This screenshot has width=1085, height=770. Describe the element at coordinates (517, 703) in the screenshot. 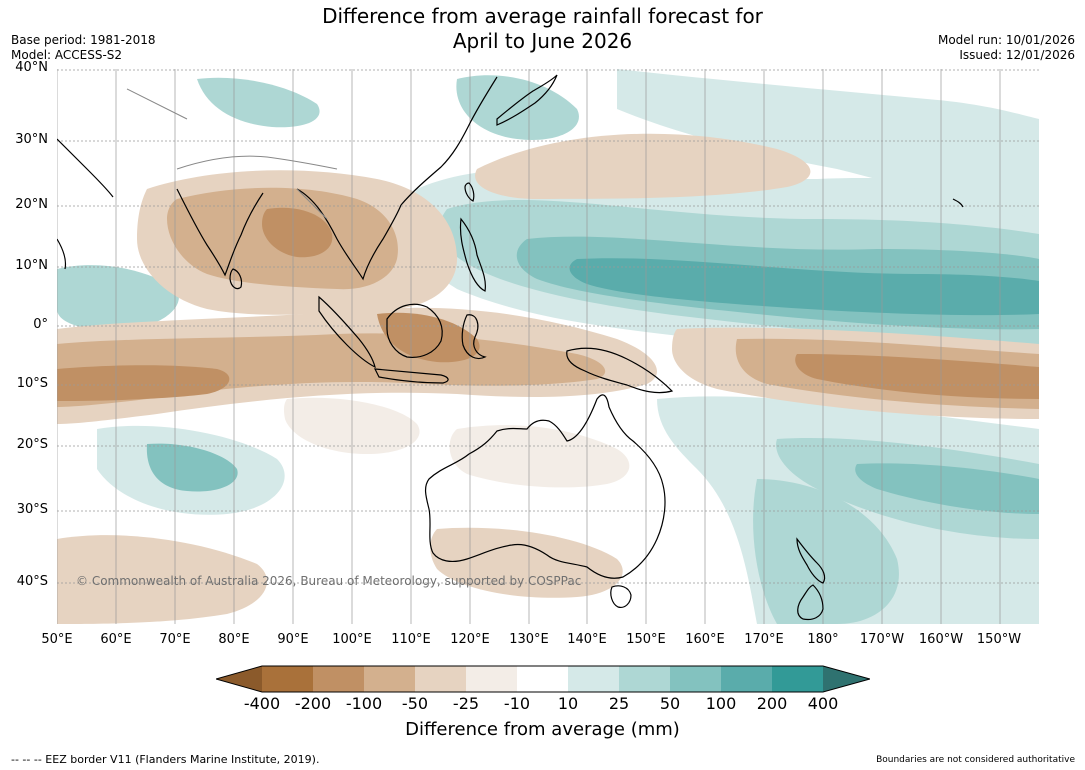

I see `colorbar-tick-minus-10: -10` at that location.